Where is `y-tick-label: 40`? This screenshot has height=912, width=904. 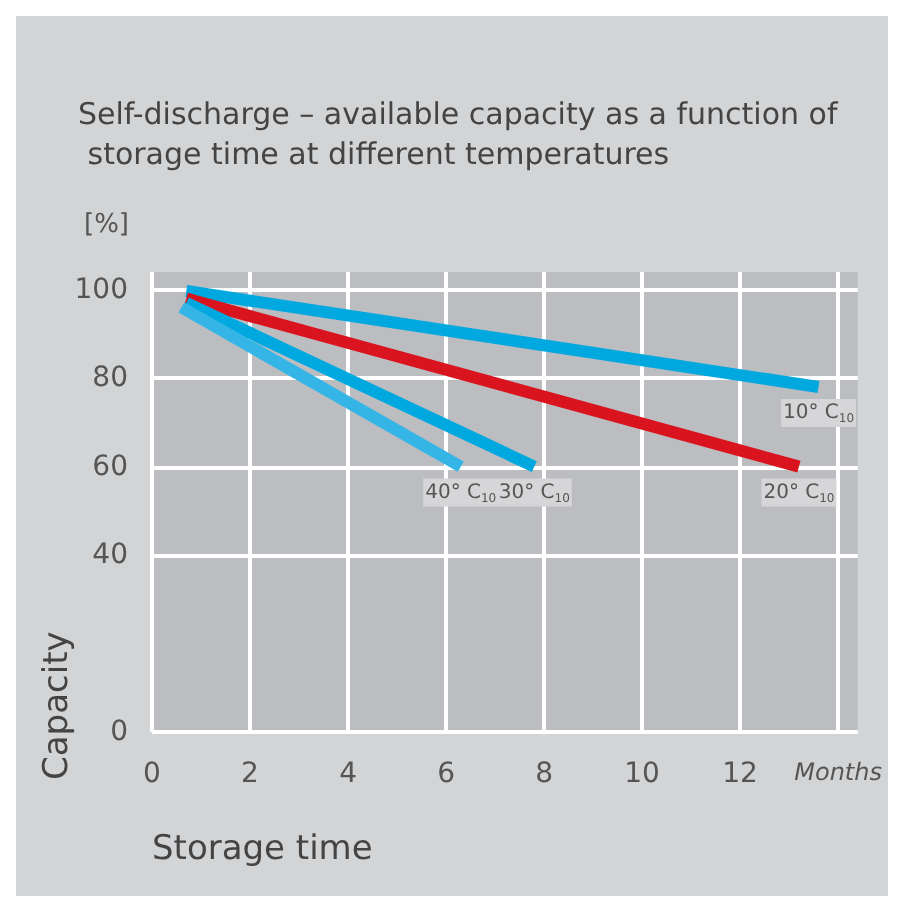 y-tick-label: 40 is located at coordinates (110, 555).